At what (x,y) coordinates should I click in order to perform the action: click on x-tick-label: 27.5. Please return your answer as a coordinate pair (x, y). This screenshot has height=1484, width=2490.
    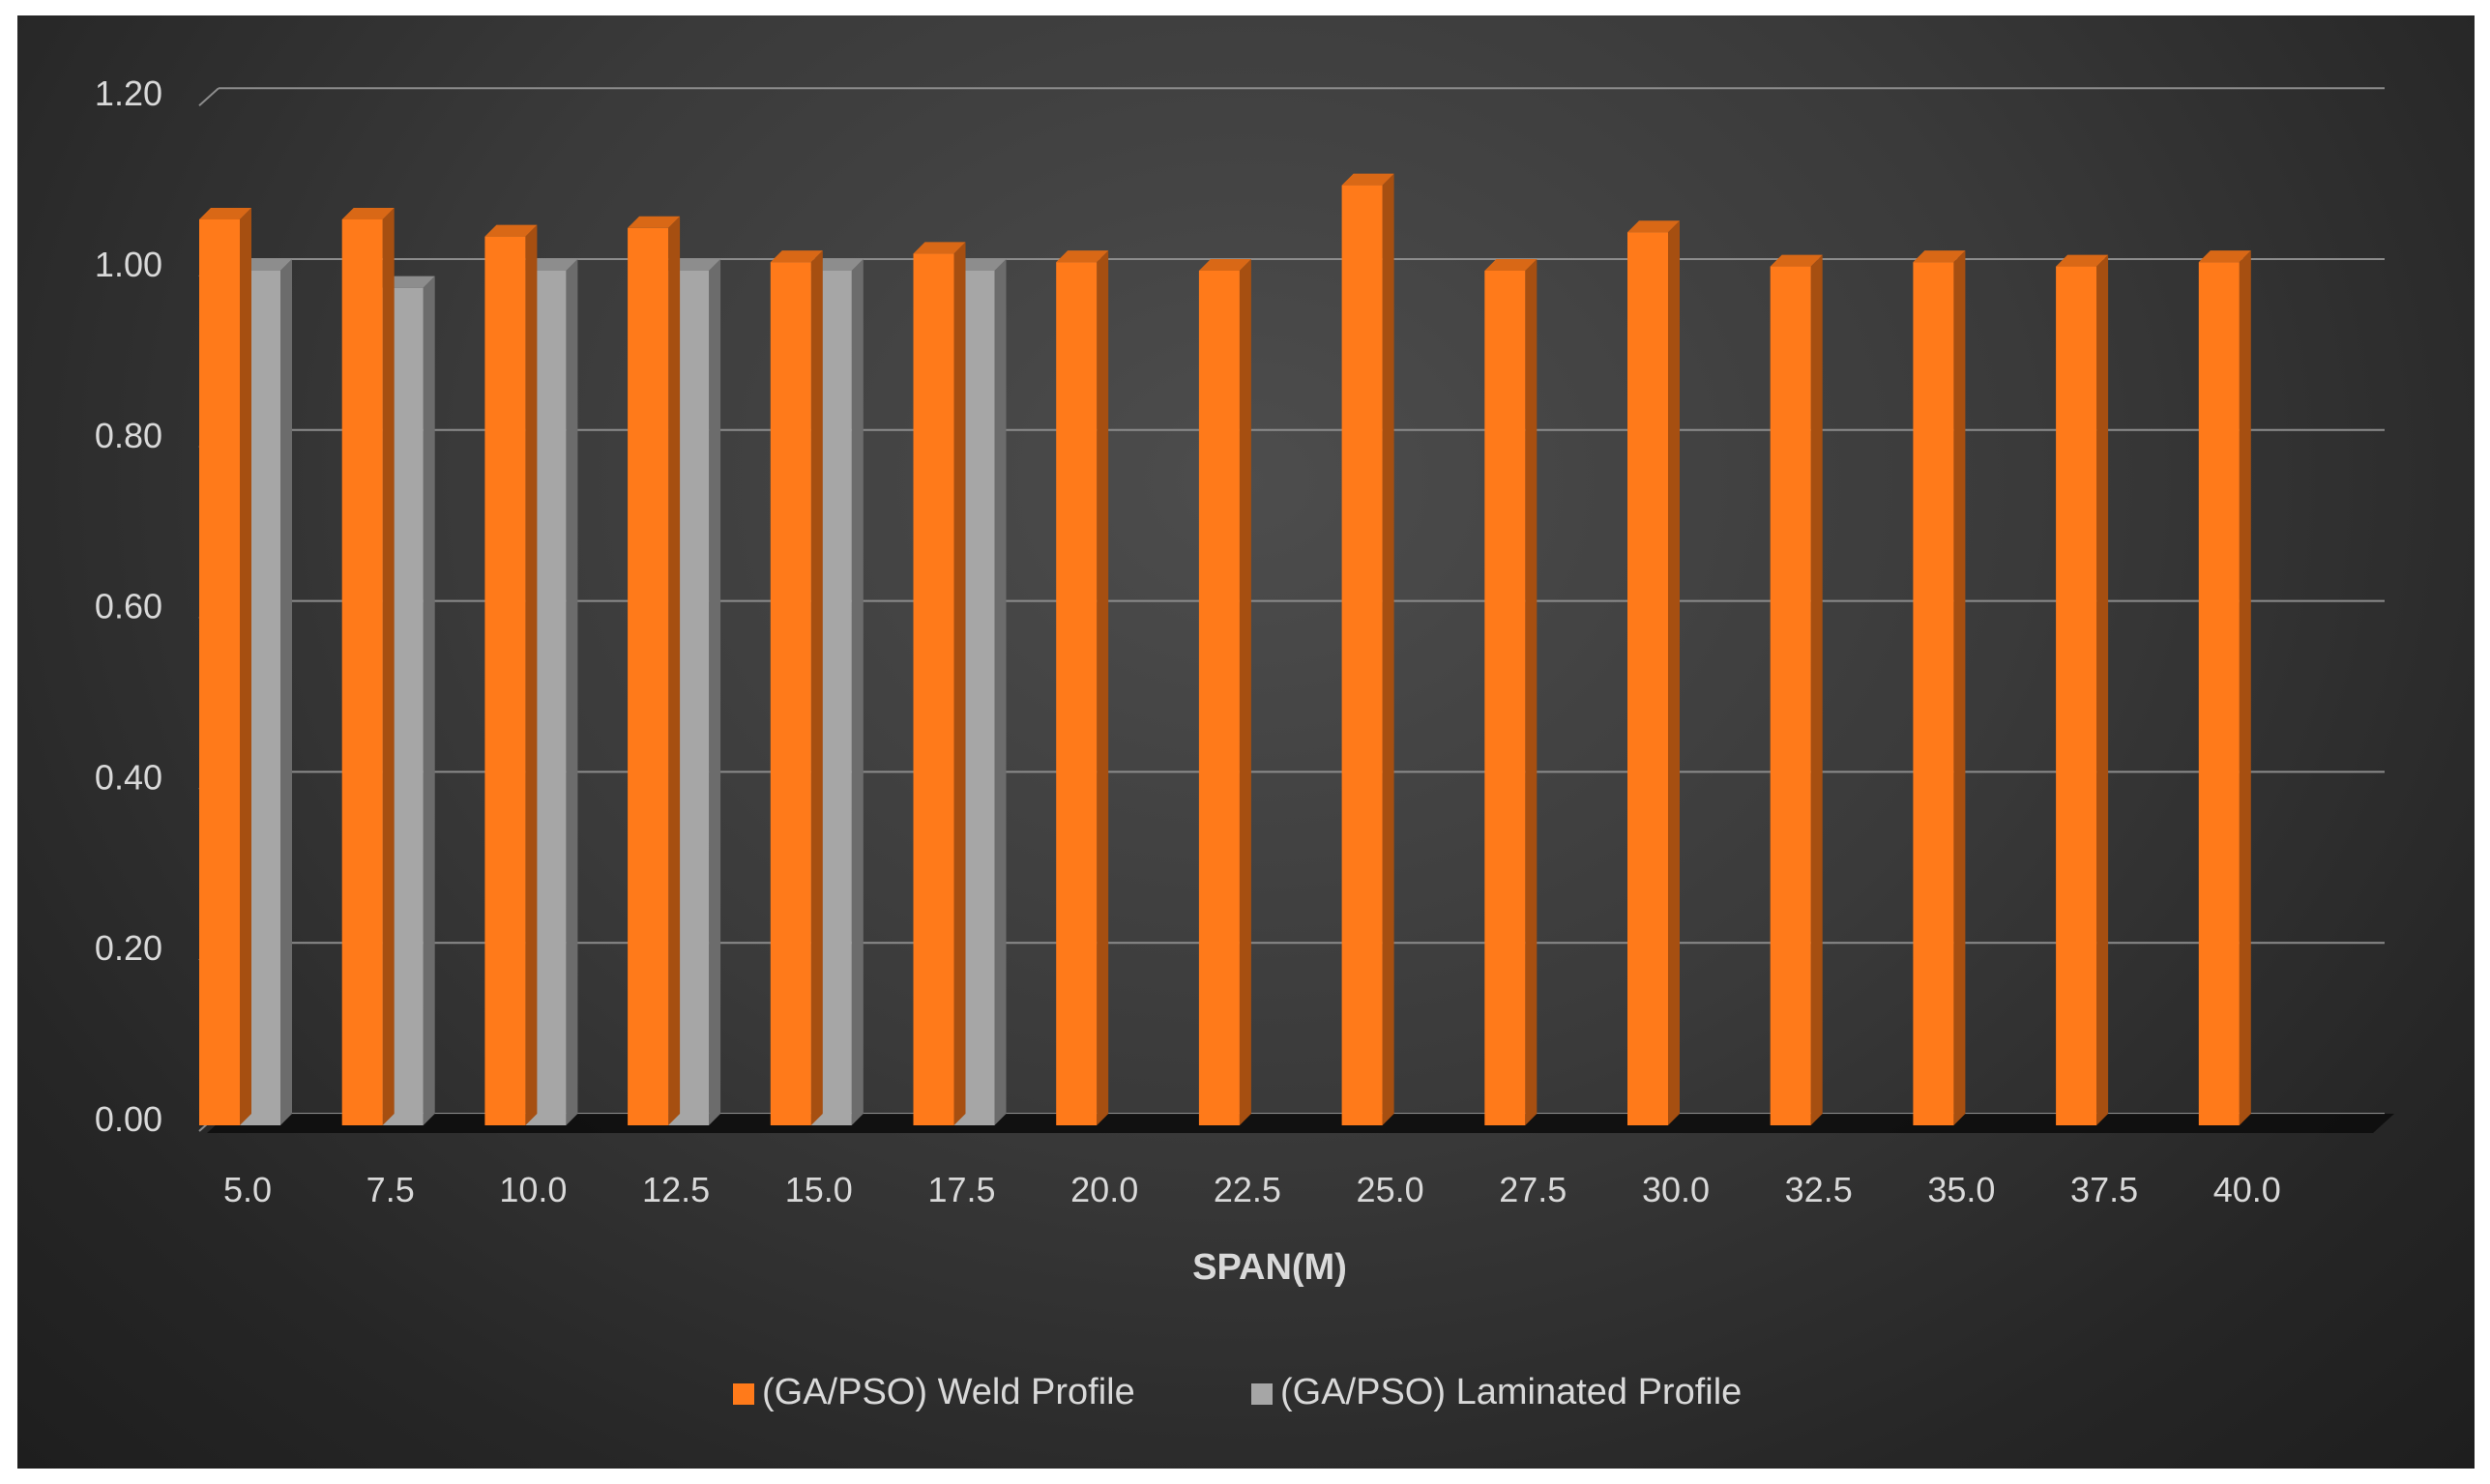
    Looking at the image, I should click on (1533, 1189).